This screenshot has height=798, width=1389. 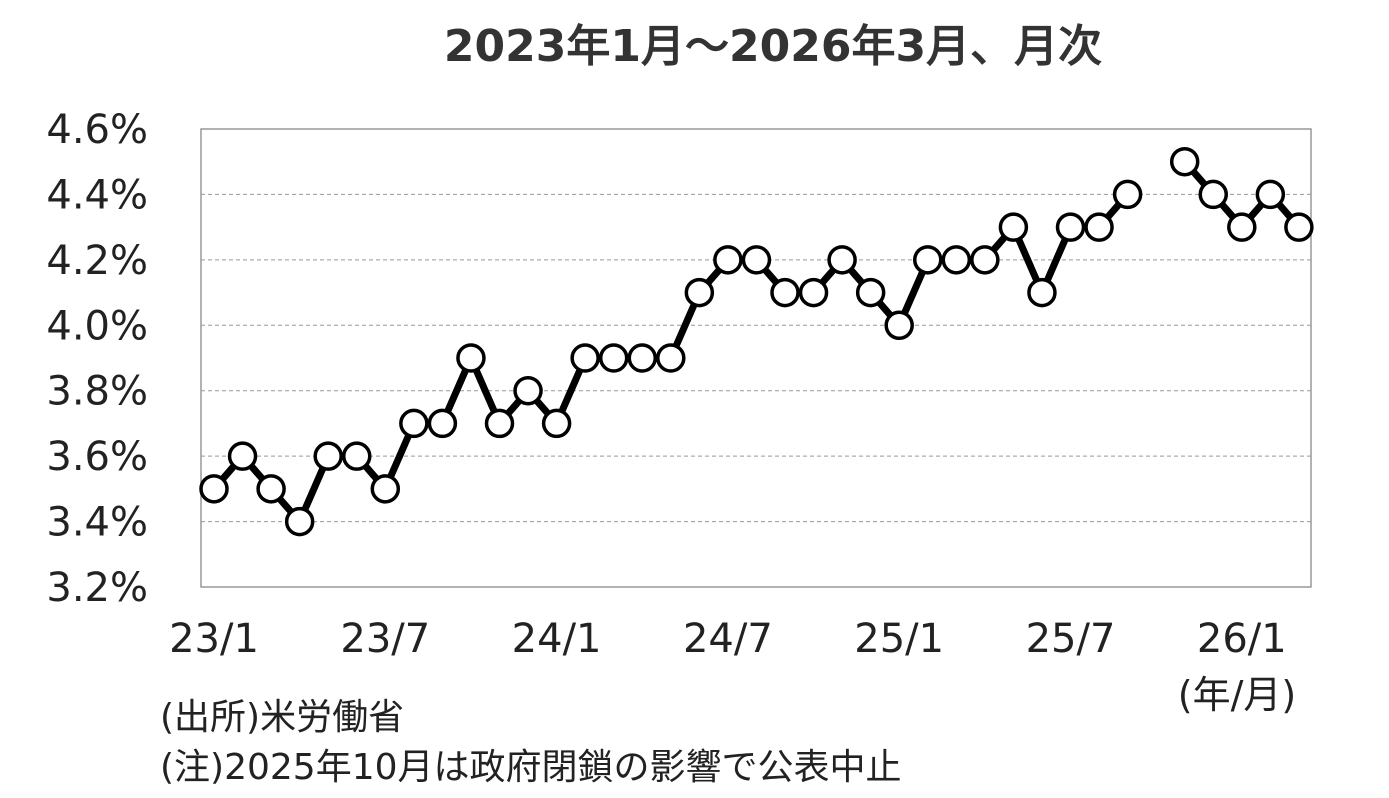 I want to click on x-tick-label: 25/7, so click(x=1071, y=639).